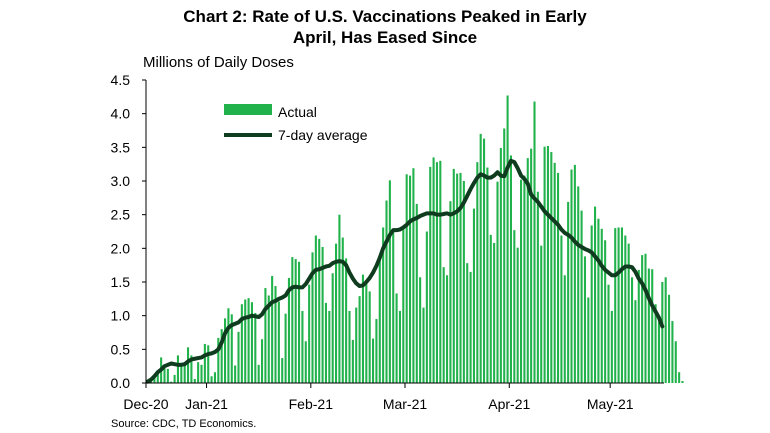 Image resolution: width=770 pixels, height=433 pixels. I want to click on chart-title-line2: April, Has Eased Since, so click(385, 37).